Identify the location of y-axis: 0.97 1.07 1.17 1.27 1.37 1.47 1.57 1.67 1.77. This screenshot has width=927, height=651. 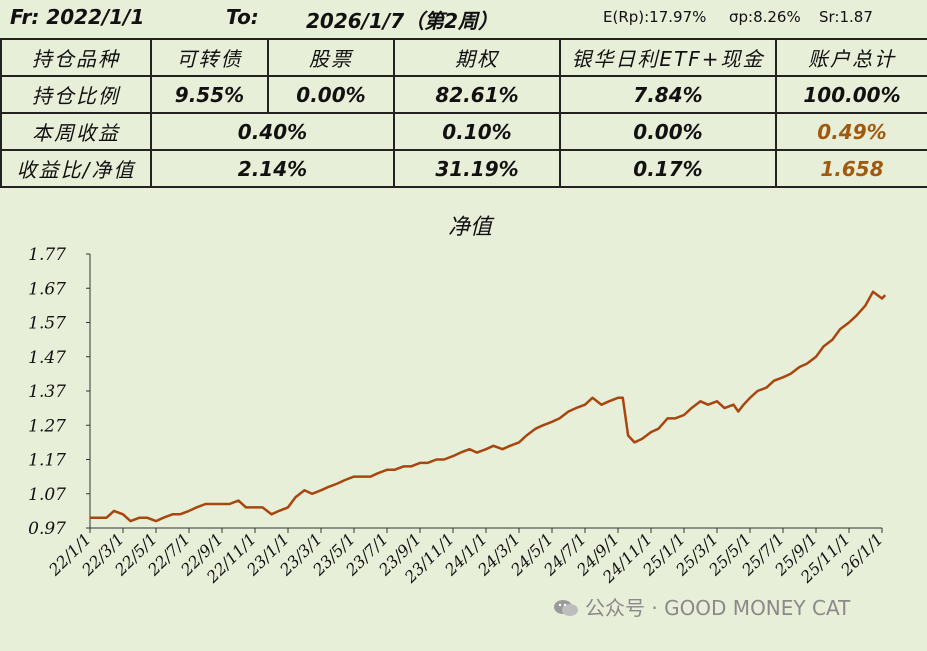
(59, 392).